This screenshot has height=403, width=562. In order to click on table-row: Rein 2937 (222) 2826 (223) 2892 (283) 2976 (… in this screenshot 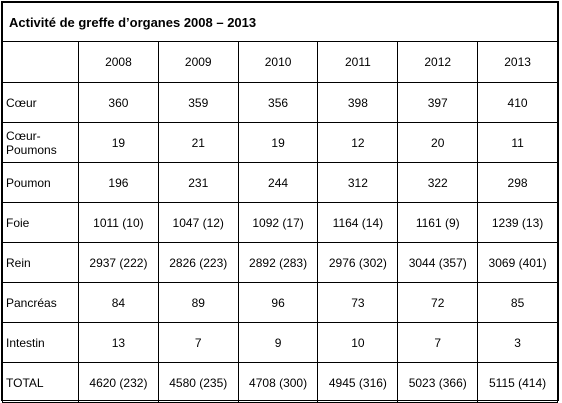, I will do `click(280, 262)`.